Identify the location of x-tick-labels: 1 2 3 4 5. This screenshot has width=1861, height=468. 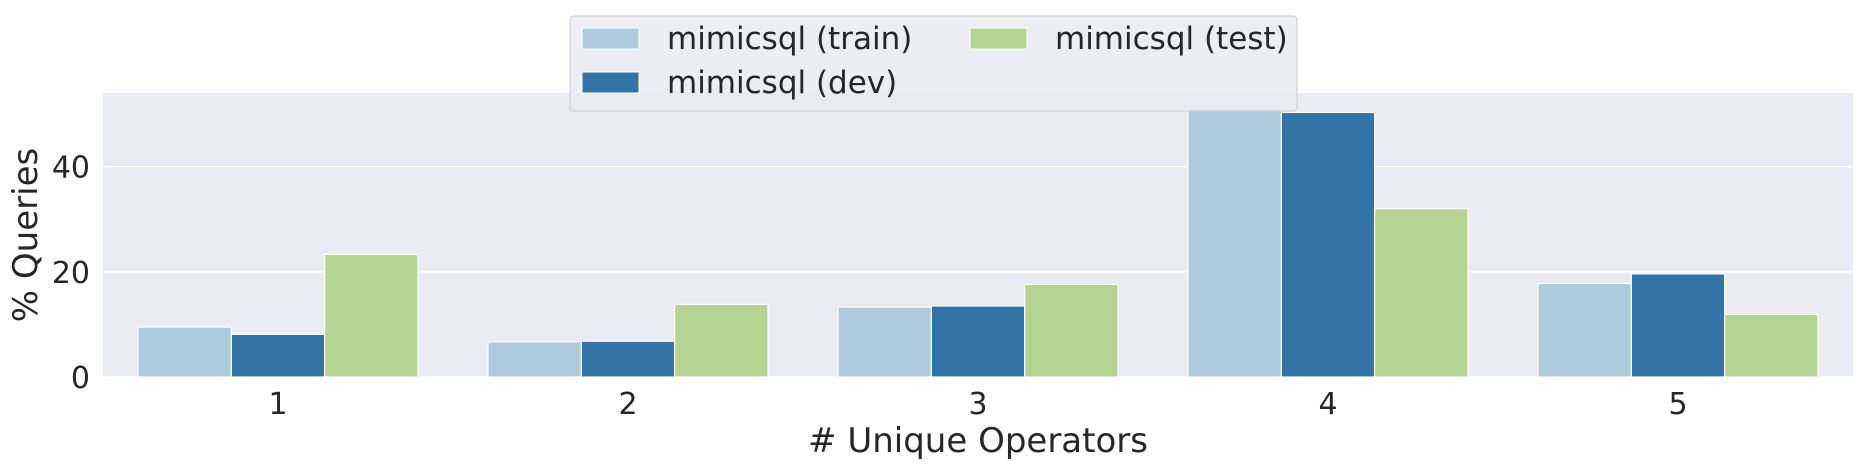
(977, 404).